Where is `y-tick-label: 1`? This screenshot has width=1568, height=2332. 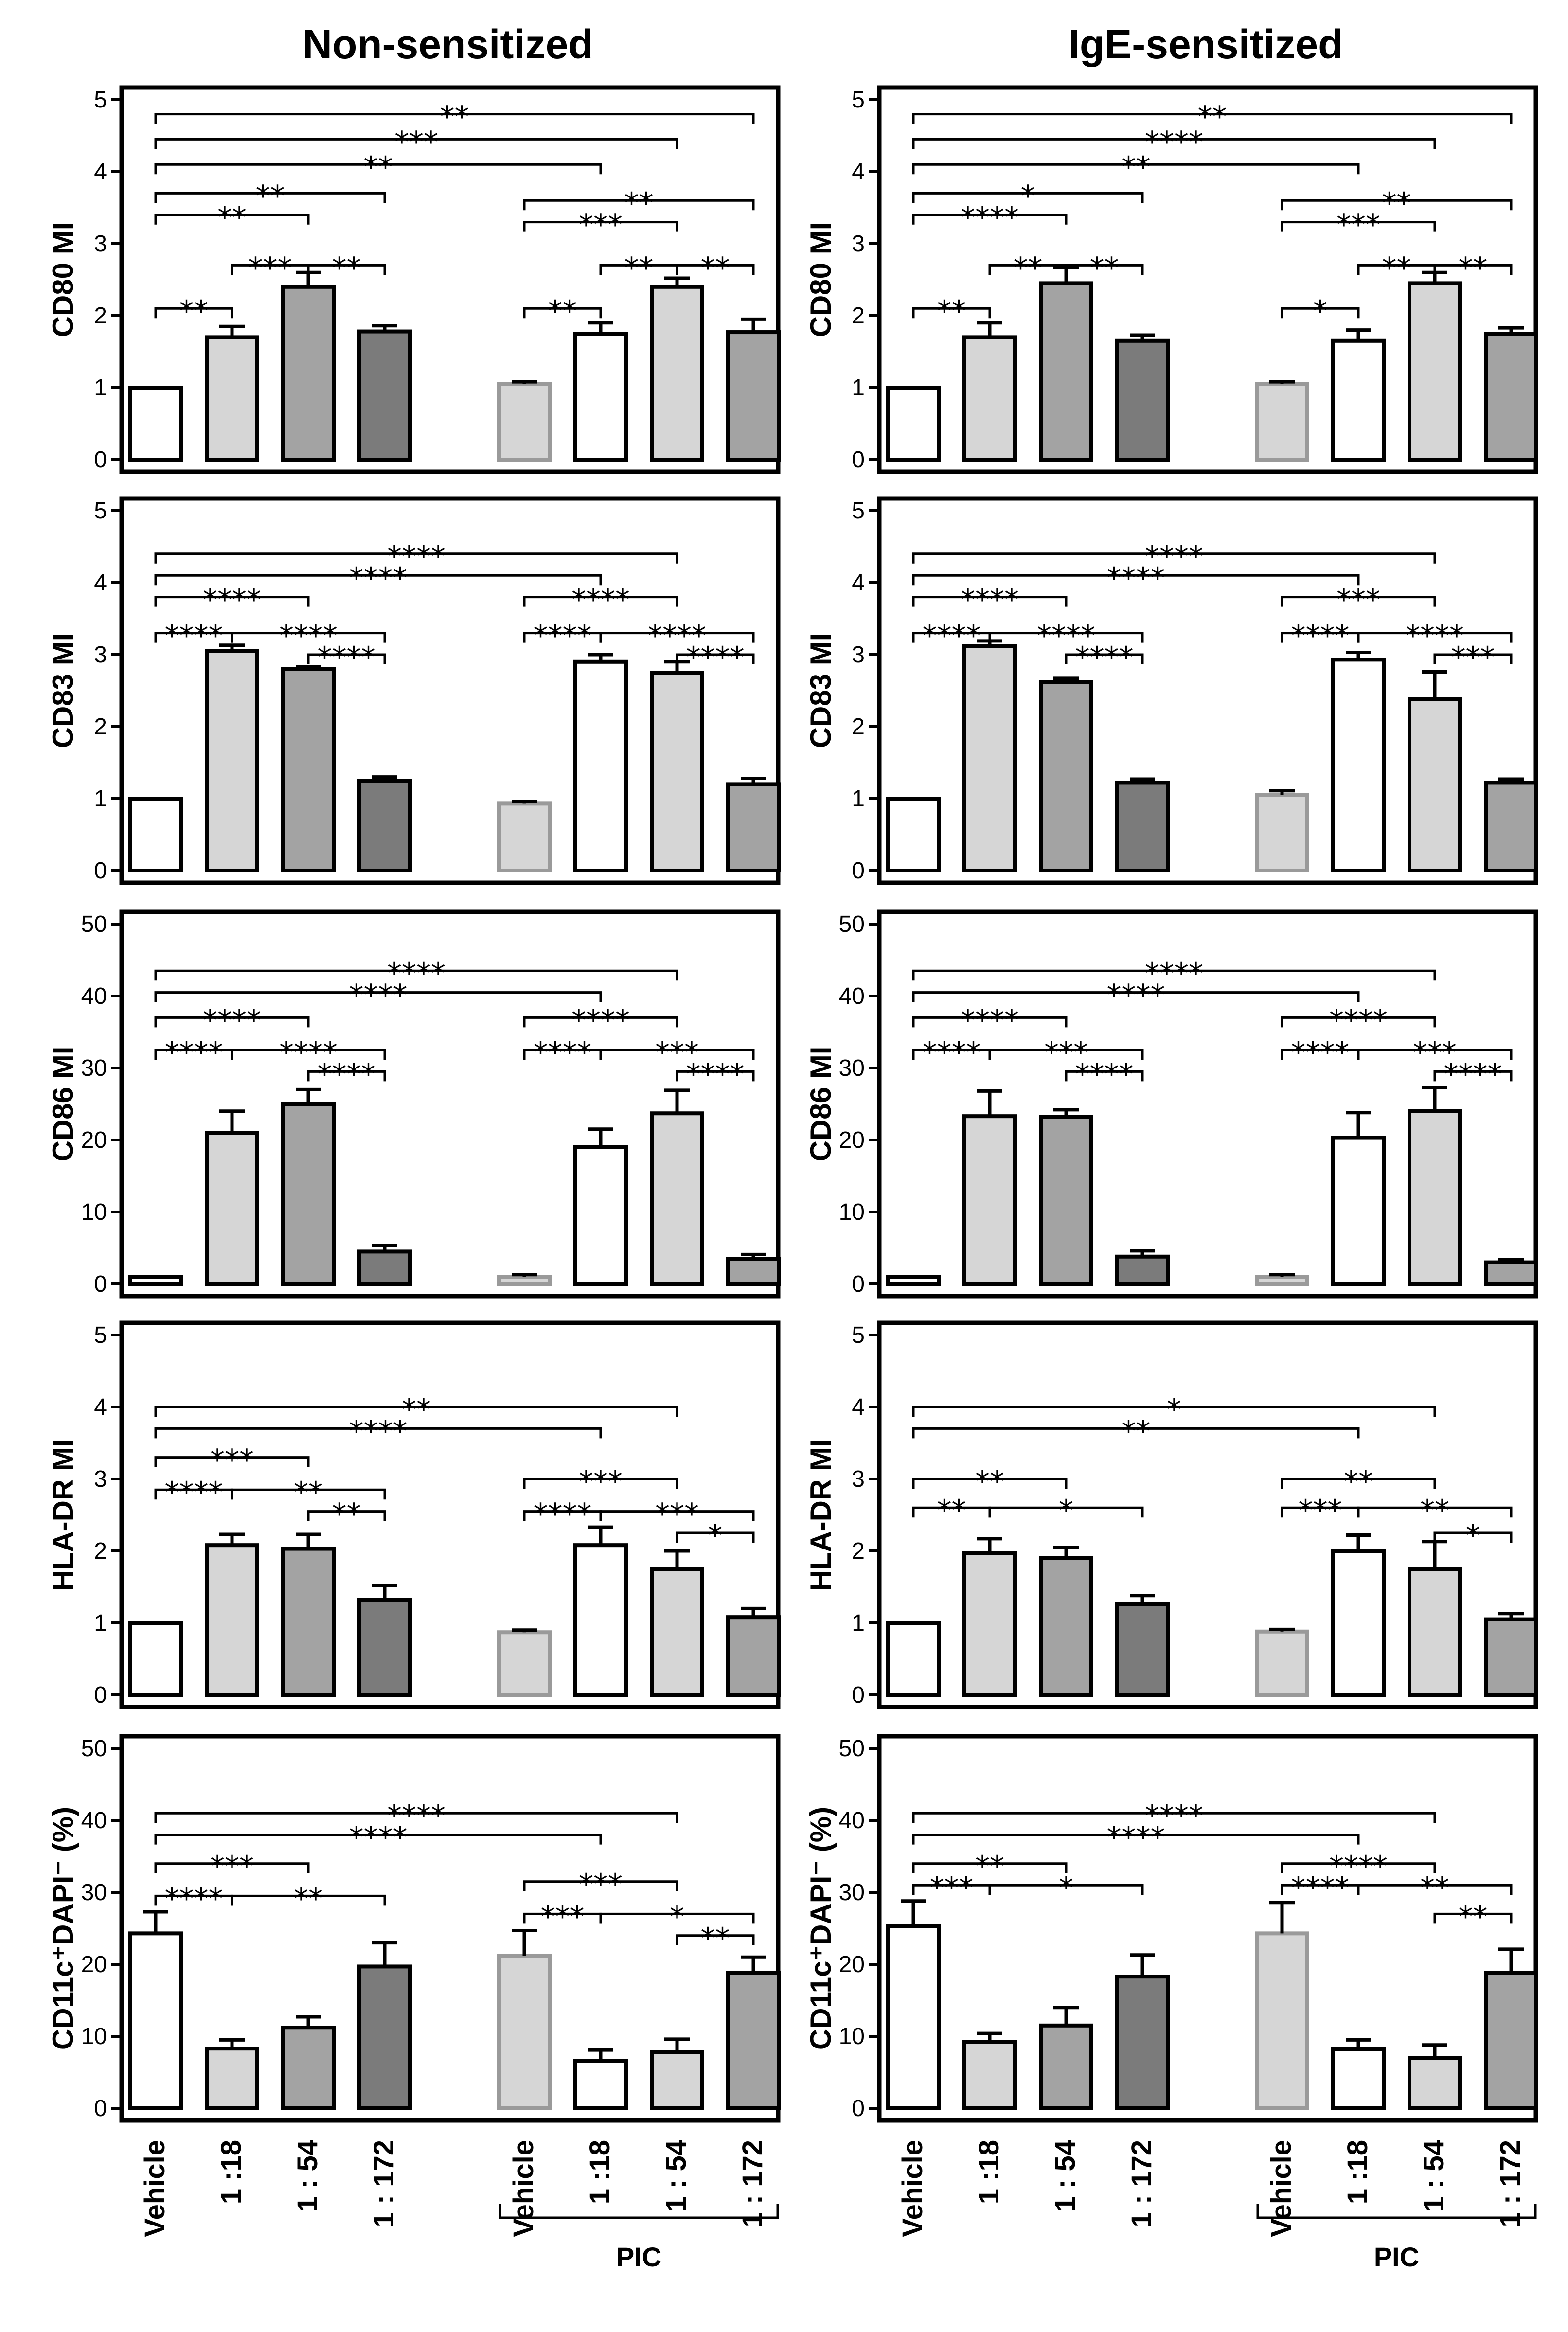
y-tick-label: 1 is located at coordinates (101, 1623).